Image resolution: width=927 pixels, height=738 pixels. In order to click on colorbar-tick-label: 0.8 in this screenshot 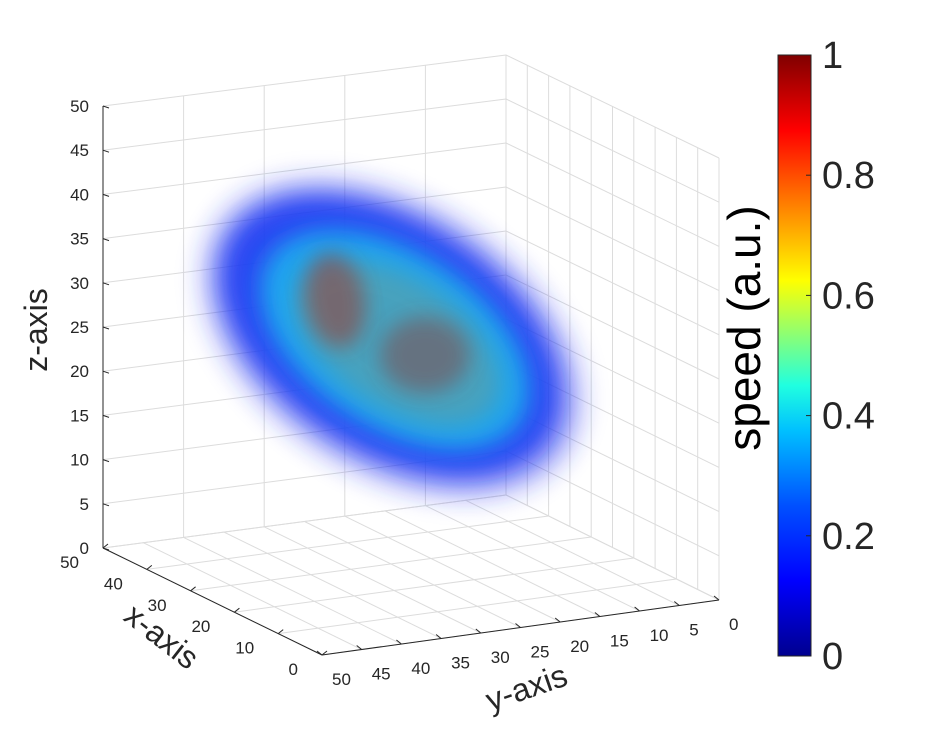, I will do `click(848, 176)`.